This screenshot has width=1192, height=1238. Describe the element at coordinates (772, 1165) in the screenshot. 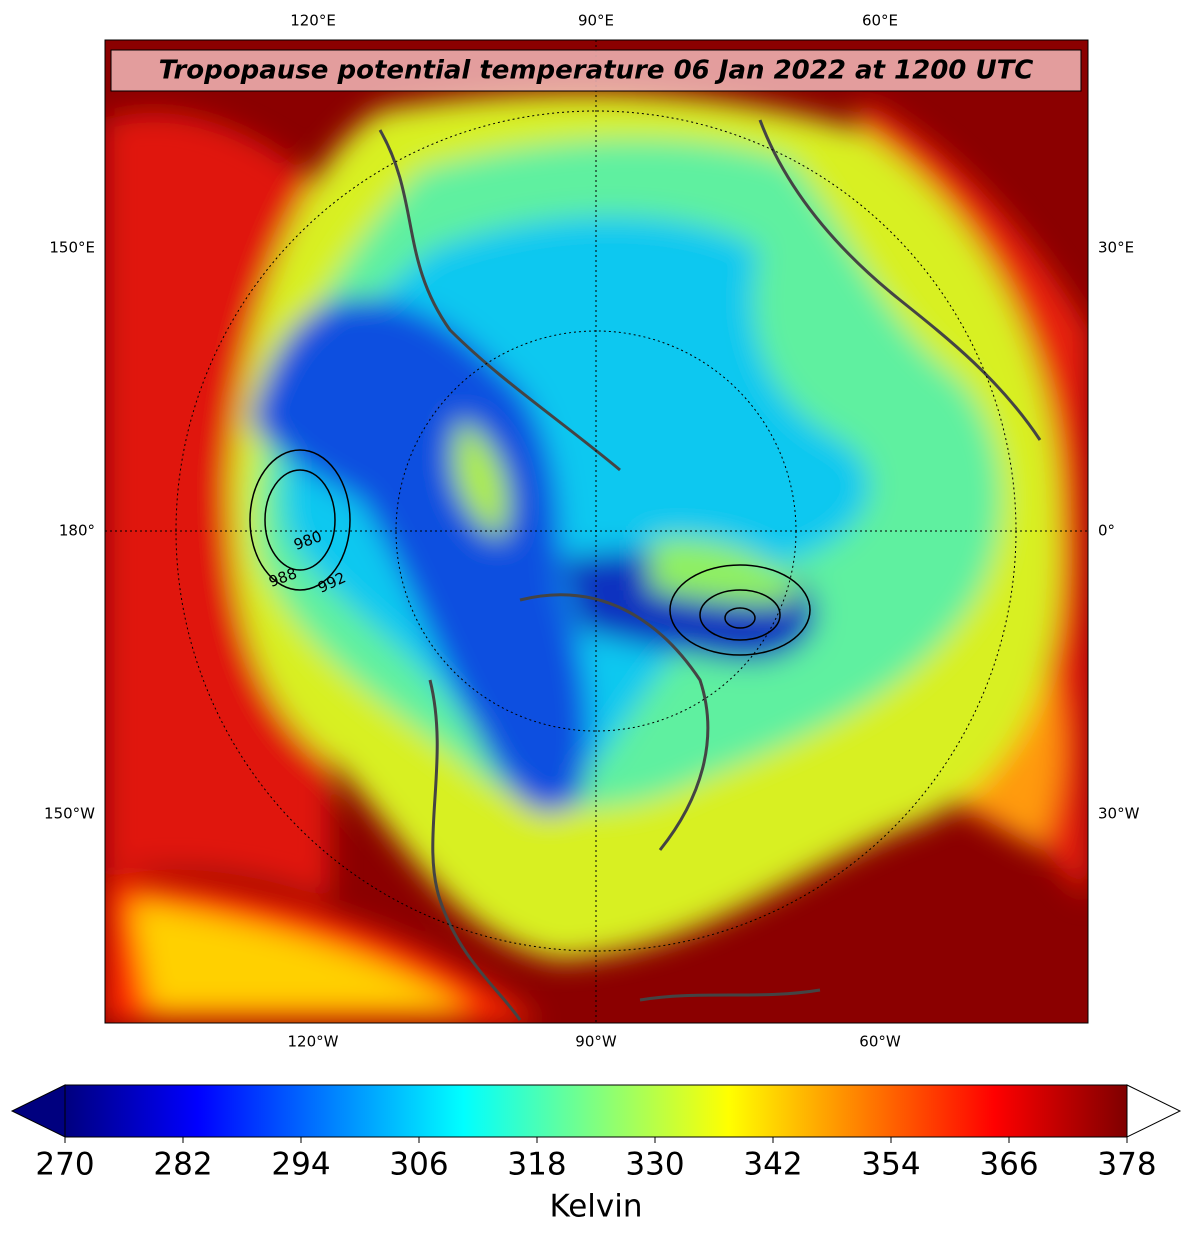

I see `colorbar-tick-label: 342` at that location.